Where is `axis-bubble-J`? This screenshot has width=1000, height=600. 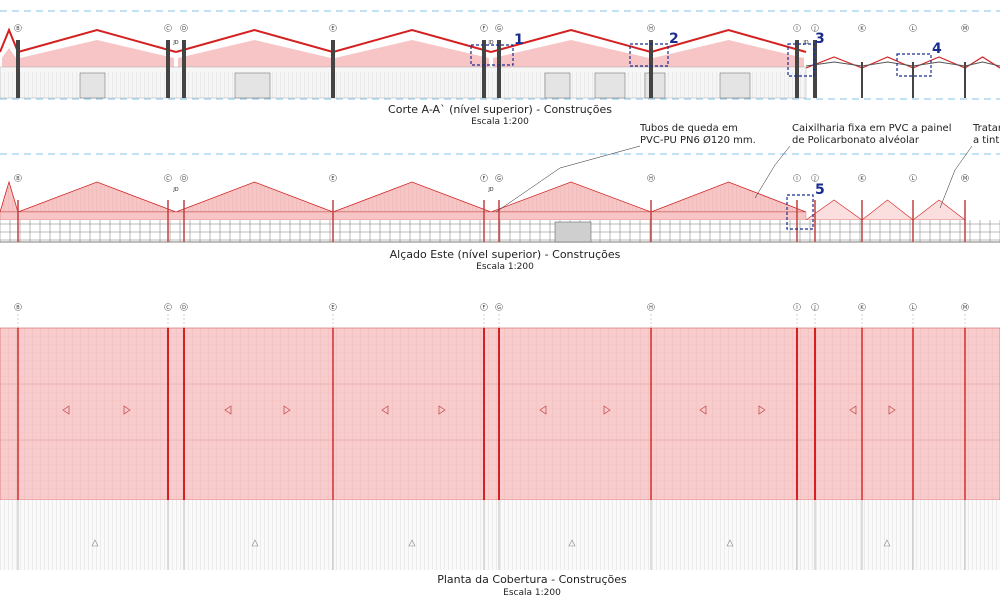 axis-bubble-J is located at coordinates (815, 178).